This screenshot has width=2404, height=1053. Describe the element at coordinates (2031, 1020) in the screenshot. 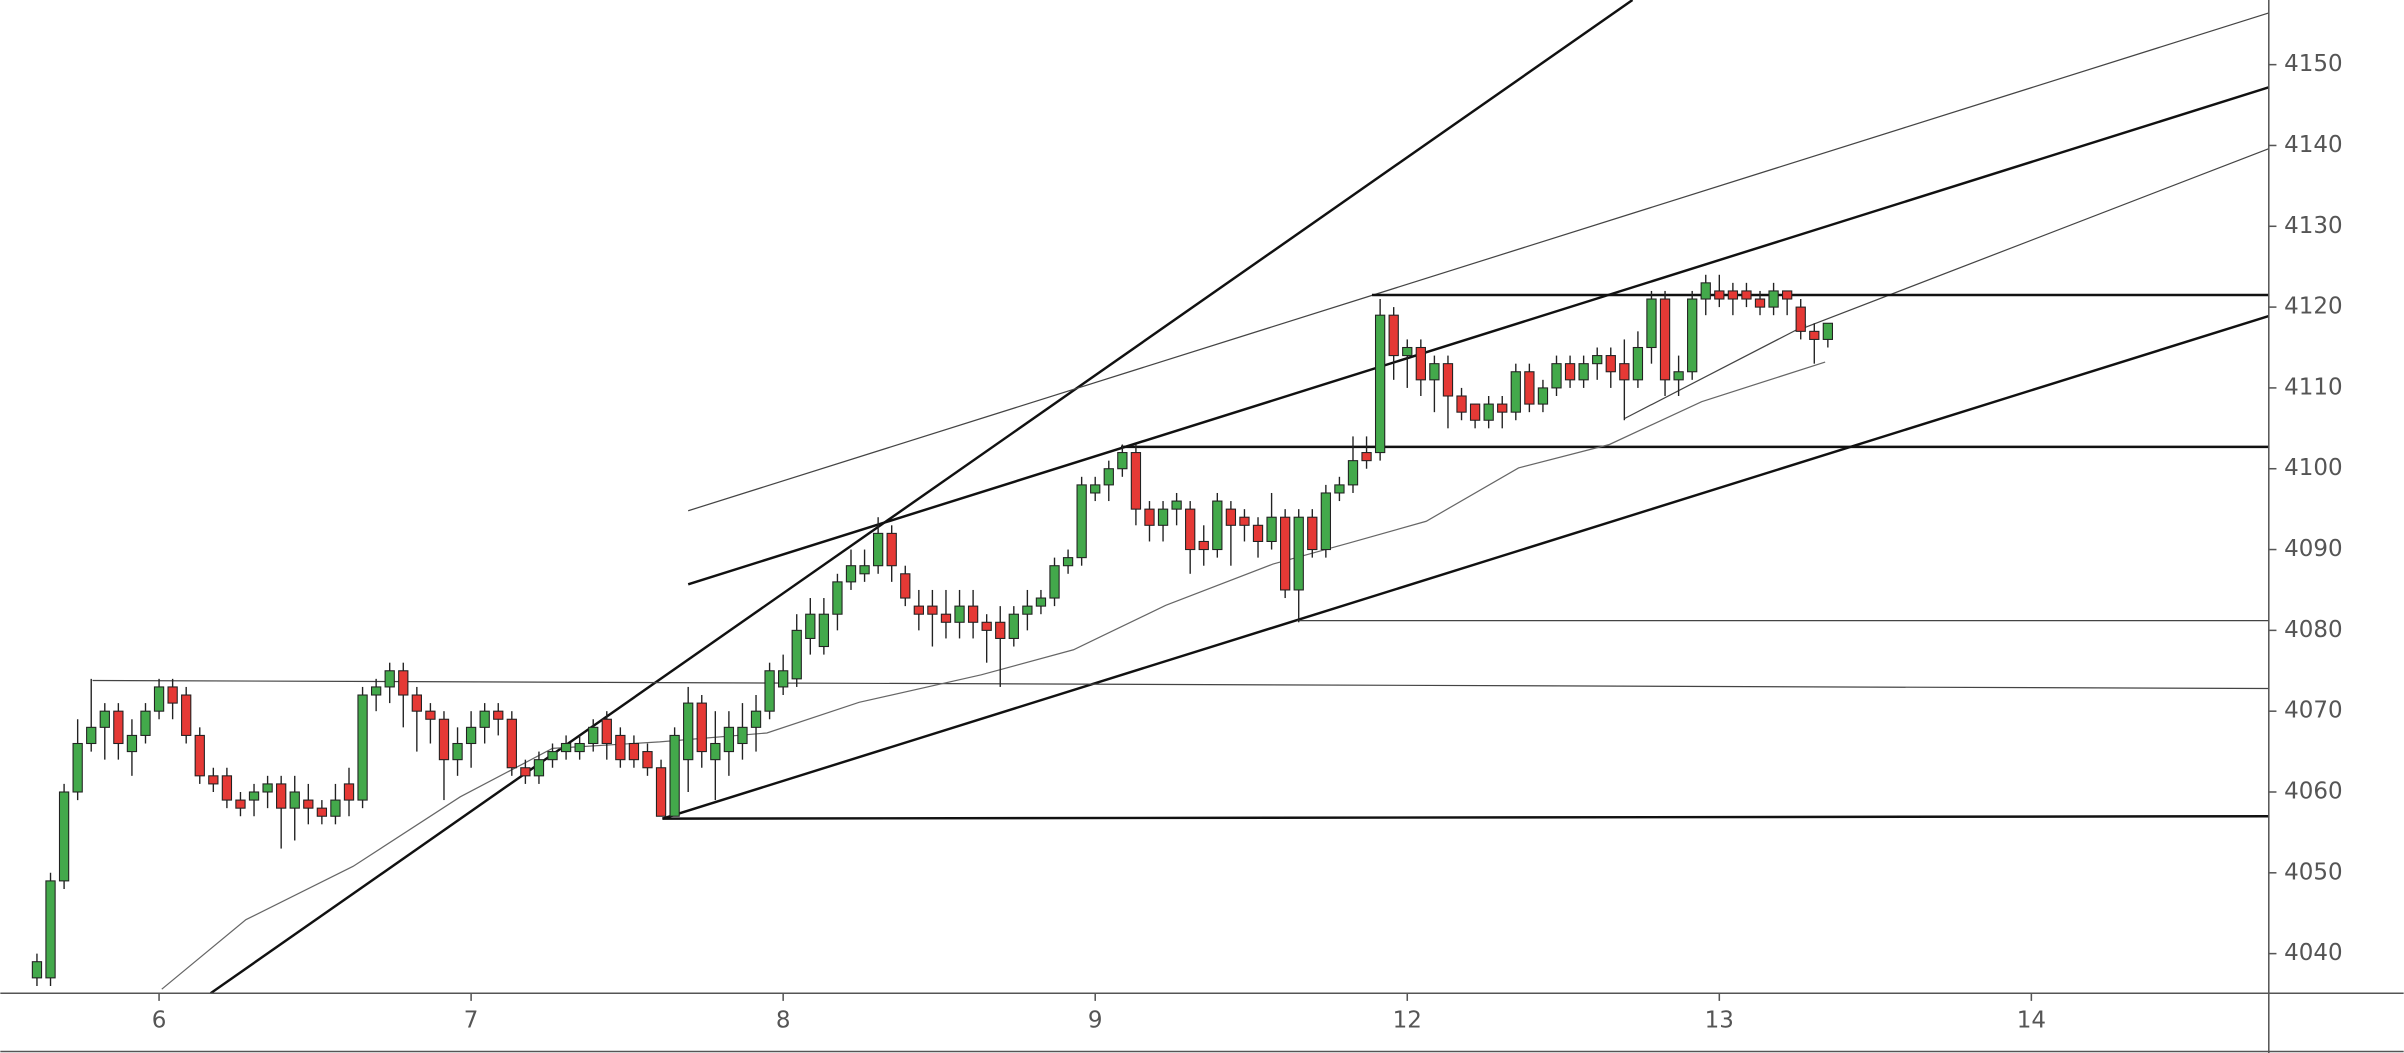

I see `x-tick-label: 14` at that location.